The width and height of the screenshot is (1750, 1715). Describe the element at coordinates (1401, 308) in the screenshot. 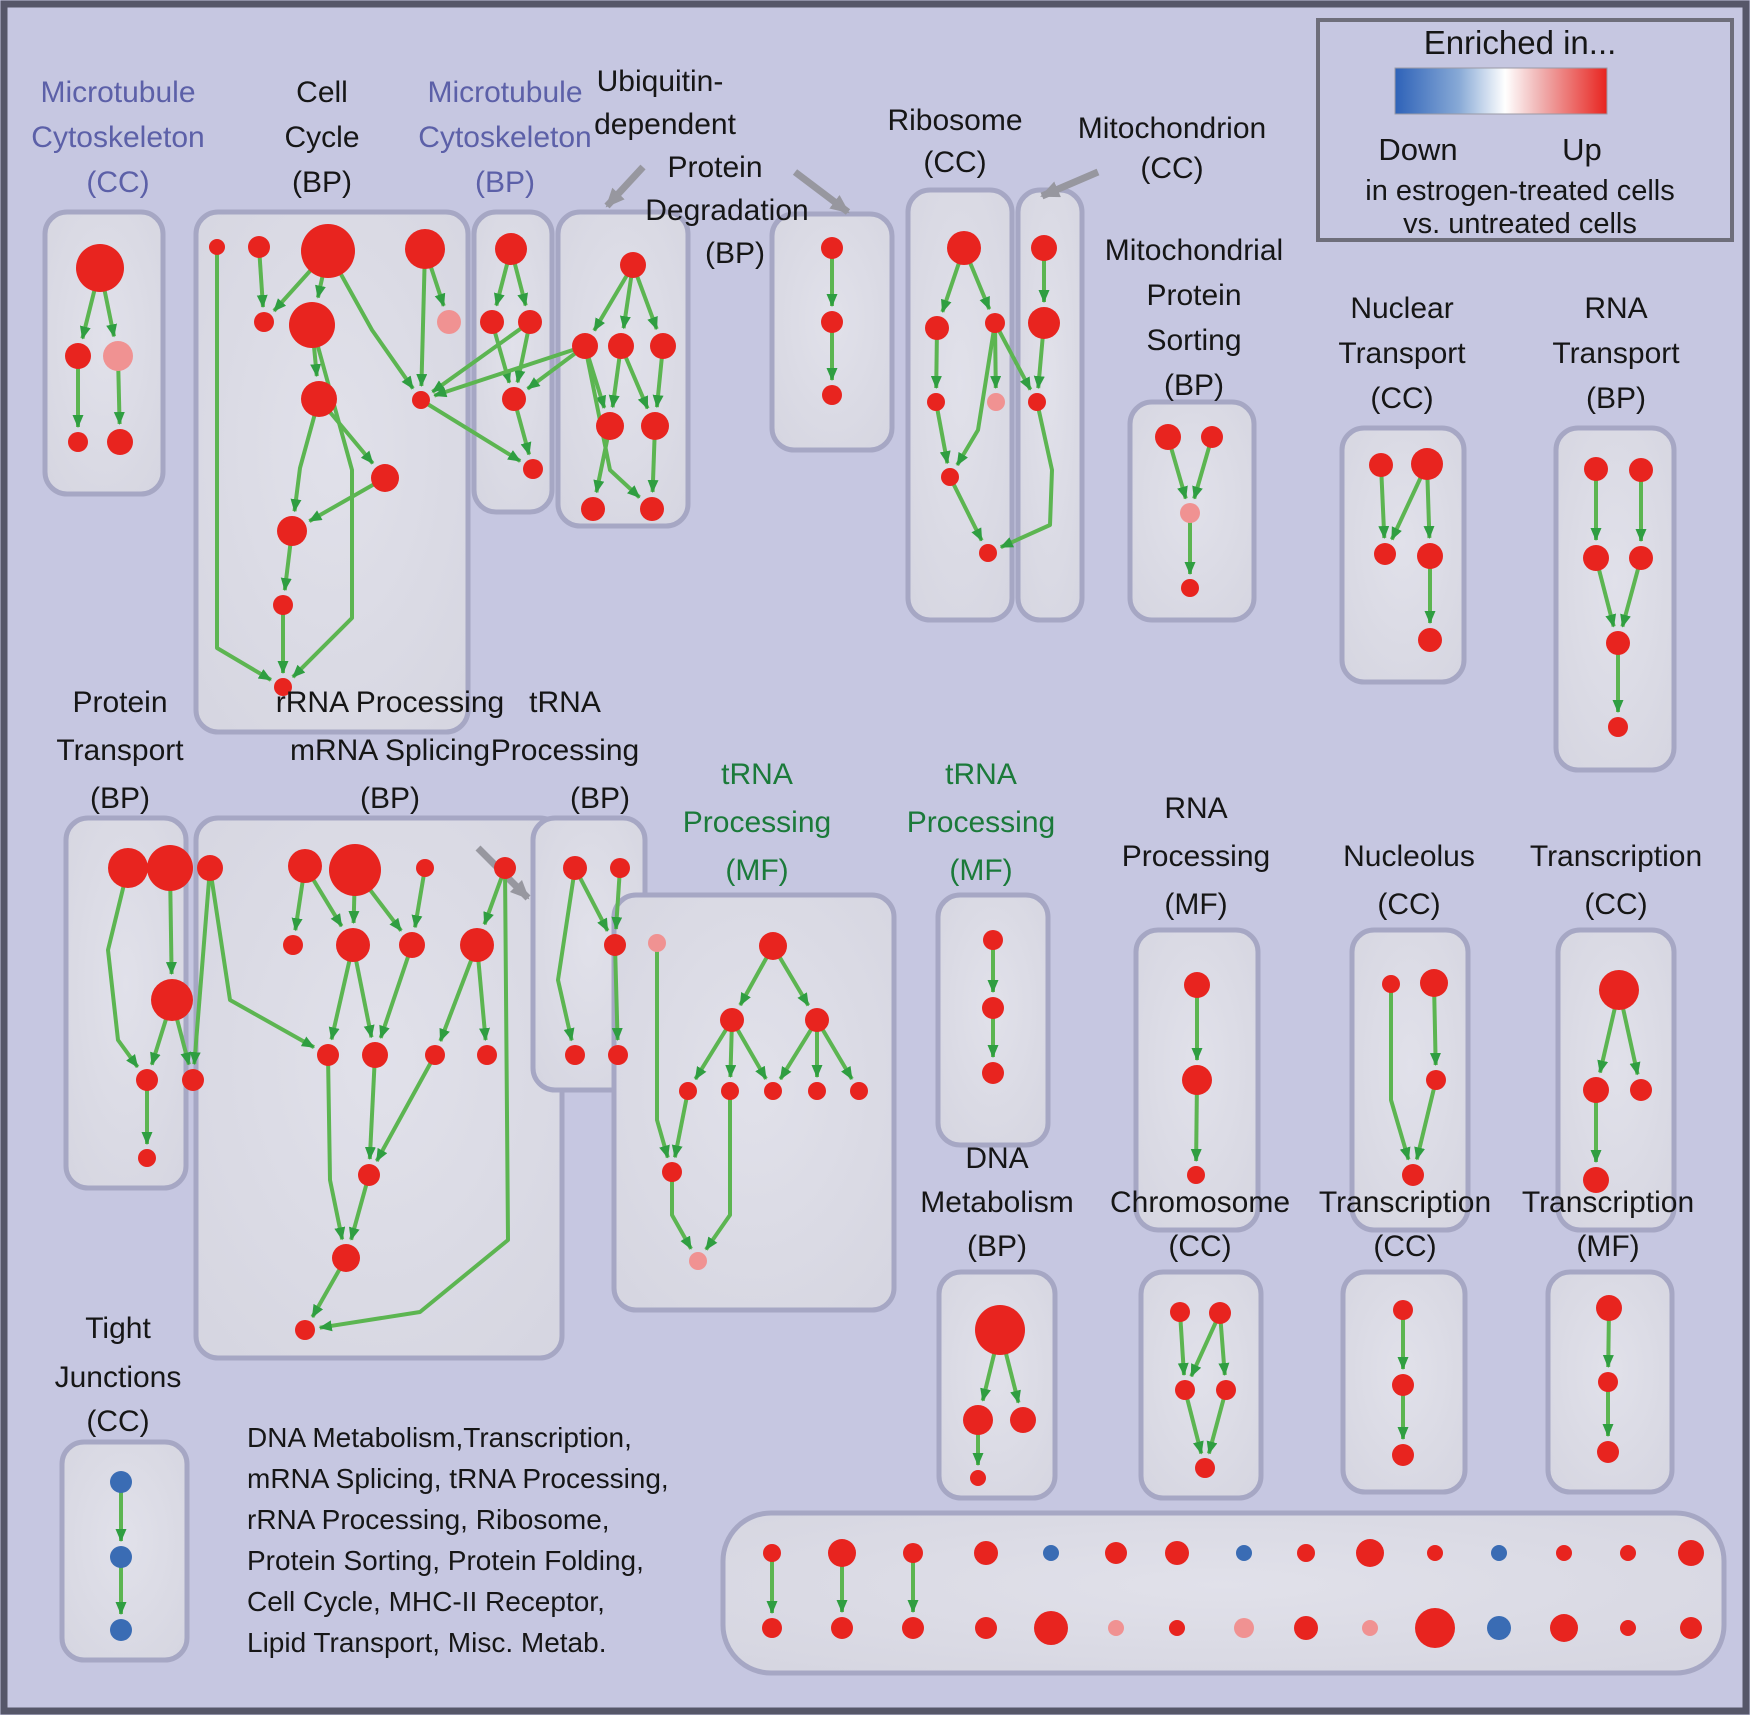

I see `cluster-label-nuc_transport: Nuclear` at that location.